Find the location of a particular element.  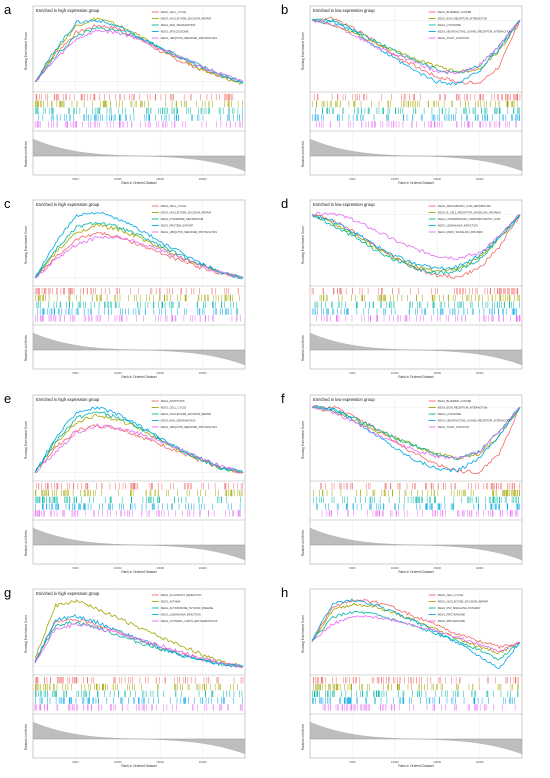

panel-letter: b is located at coordinates (284, 9).